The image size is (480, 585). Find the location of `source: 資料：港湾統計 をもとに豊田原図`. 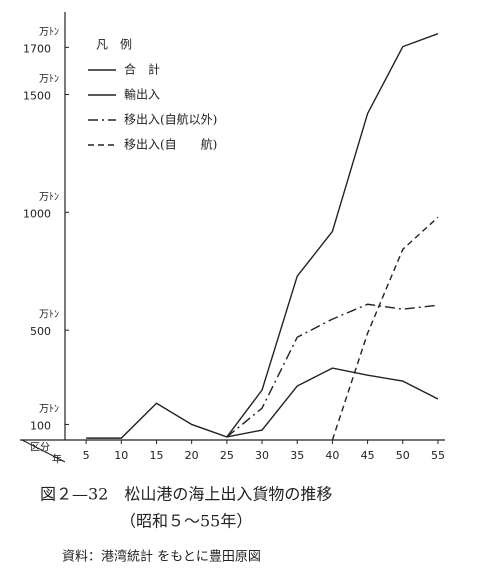

source: 資料：港湾統計 をもとに豊田原図 is located at coordinates (161, 557).